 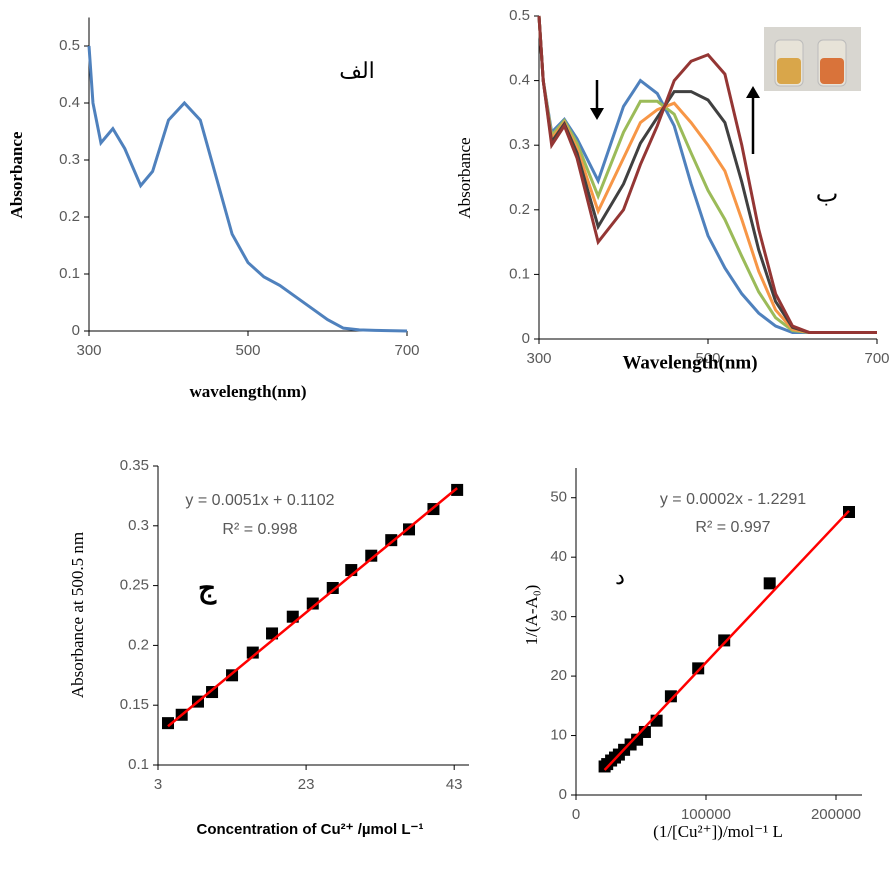 I want to click on y-tick-label: 50, so click(x=558, y=497).